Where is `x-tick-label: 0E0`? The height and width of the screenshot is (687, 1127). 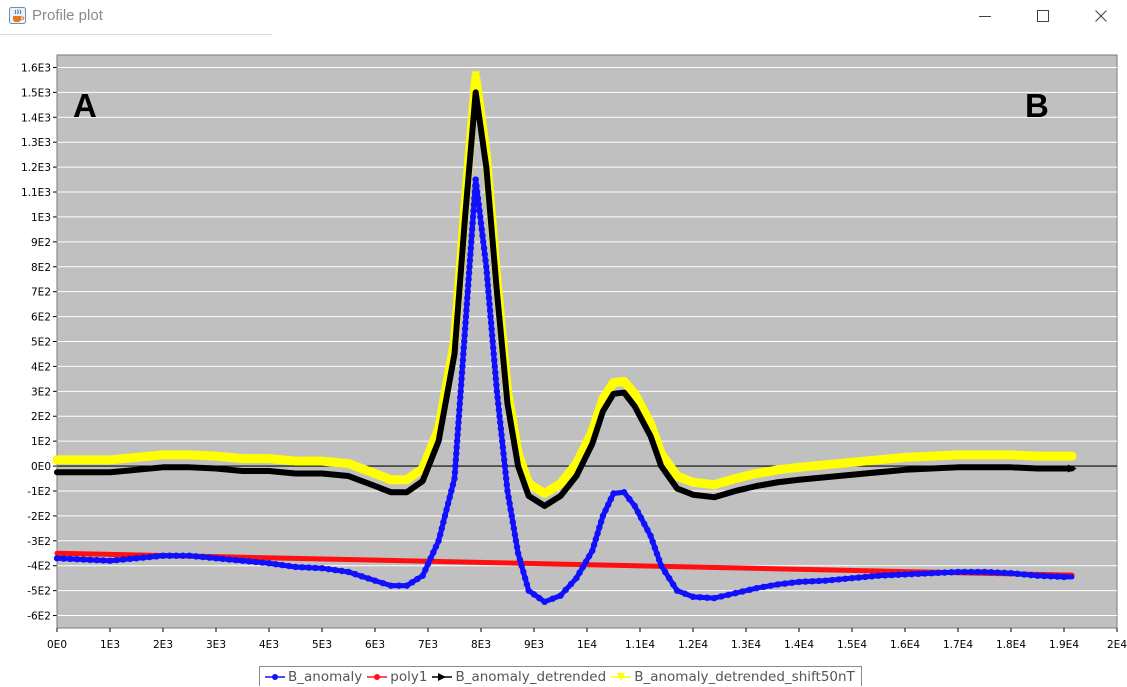 x-tick-label: 0E0 is located at coordinates (57, 645).